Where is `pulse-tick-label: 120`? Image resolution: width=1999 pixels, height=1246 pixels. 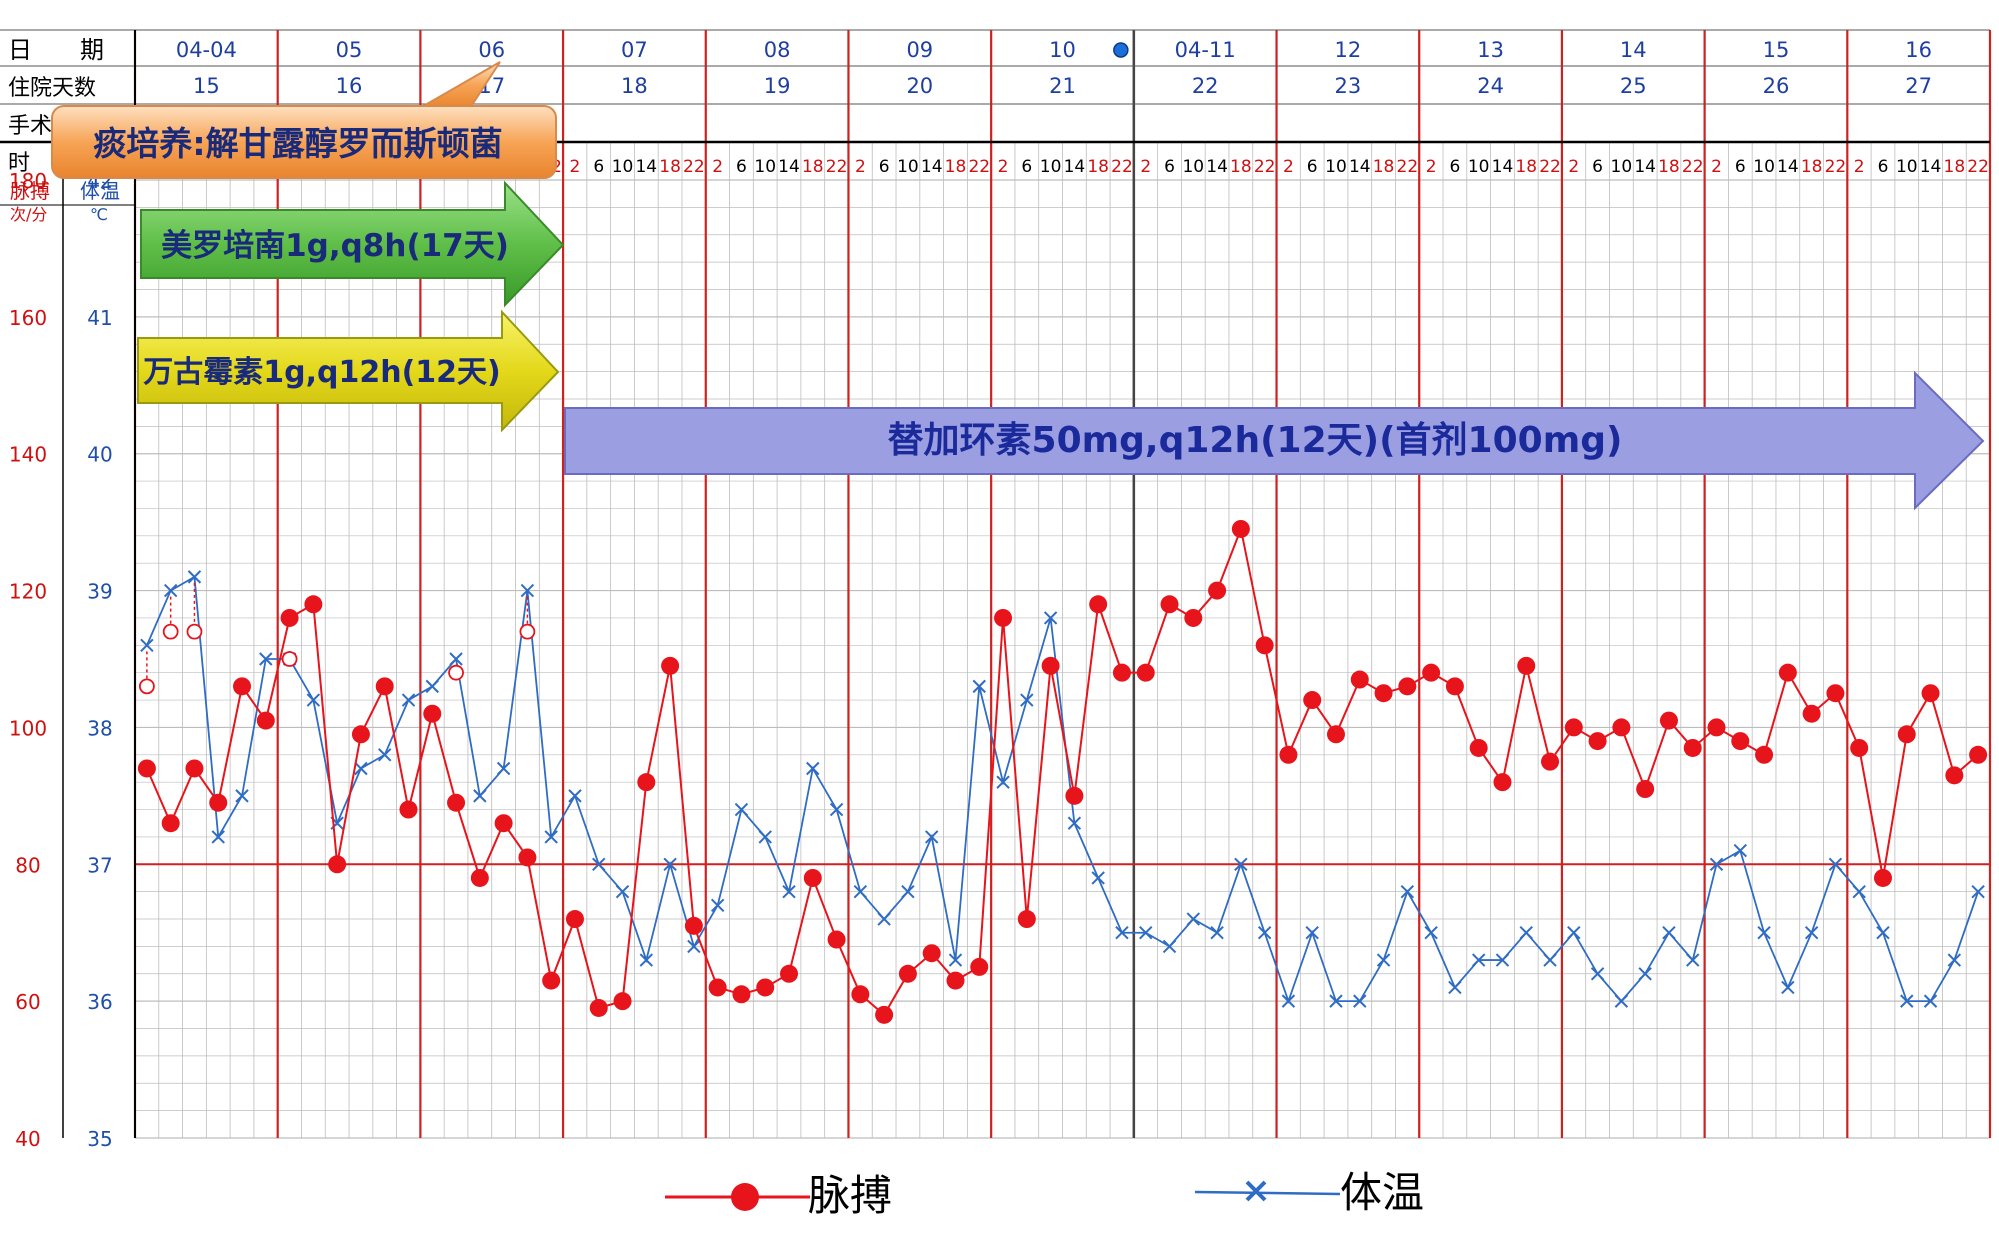
pulse-tick-label: 120 is located at coordinates (28, 592).